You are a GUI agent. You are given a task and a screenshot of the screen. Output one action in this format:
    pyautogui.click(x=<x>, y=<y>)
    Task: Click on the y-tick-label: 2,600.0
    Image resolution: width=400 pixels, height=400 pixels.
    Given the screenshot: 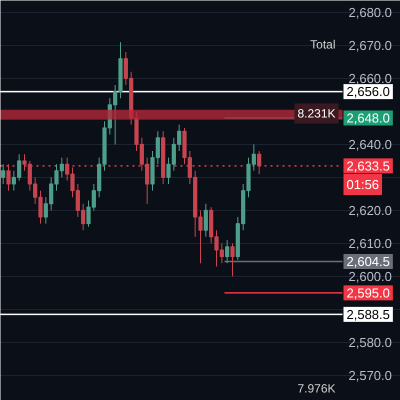 What is the action you would take?
    pyautogui.click(x=370, y=276)
    